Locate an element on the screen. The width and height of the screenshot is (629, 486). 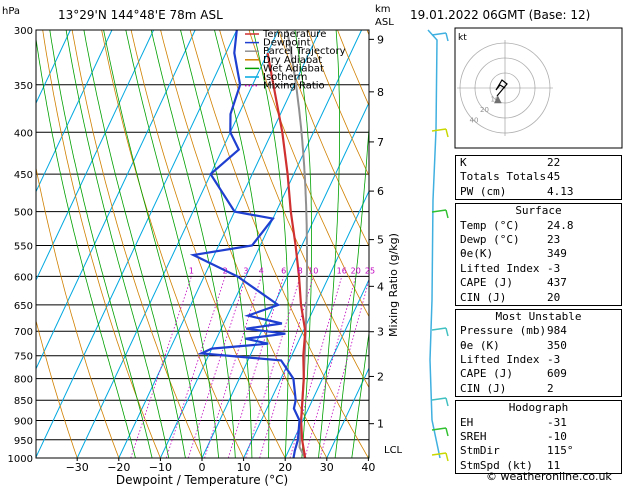
surface-value: 349 is located at coordinates (557, 254).